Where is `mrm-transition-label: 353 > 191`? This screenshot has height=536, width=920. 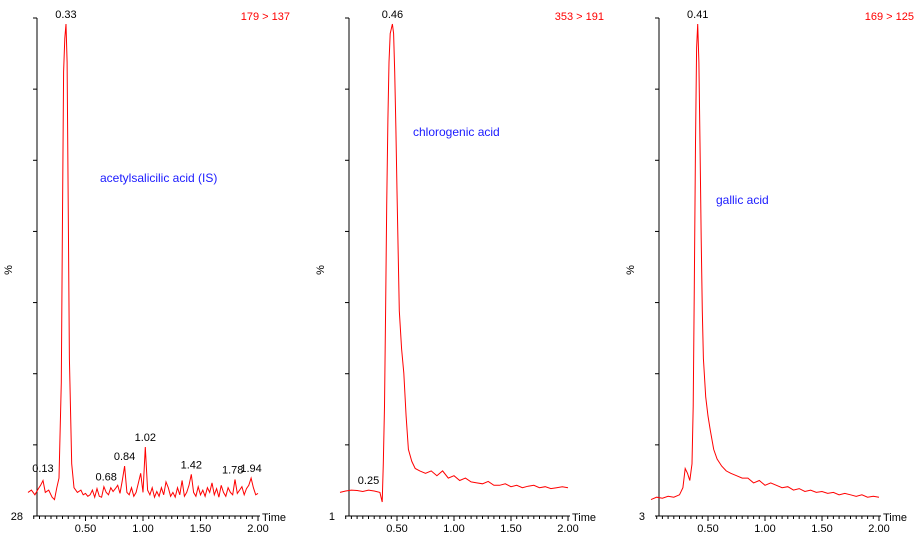
mrm-transition-label: 353 > 191 is located at coordinates (579, 17).